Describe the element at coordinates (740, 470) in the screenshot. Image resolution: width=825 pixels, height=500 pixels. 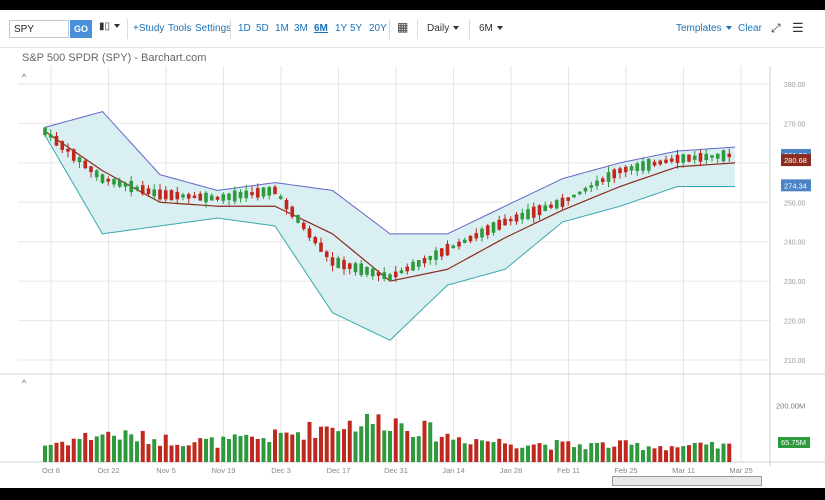
I see `x-tick-label: Mar 25` at that location.